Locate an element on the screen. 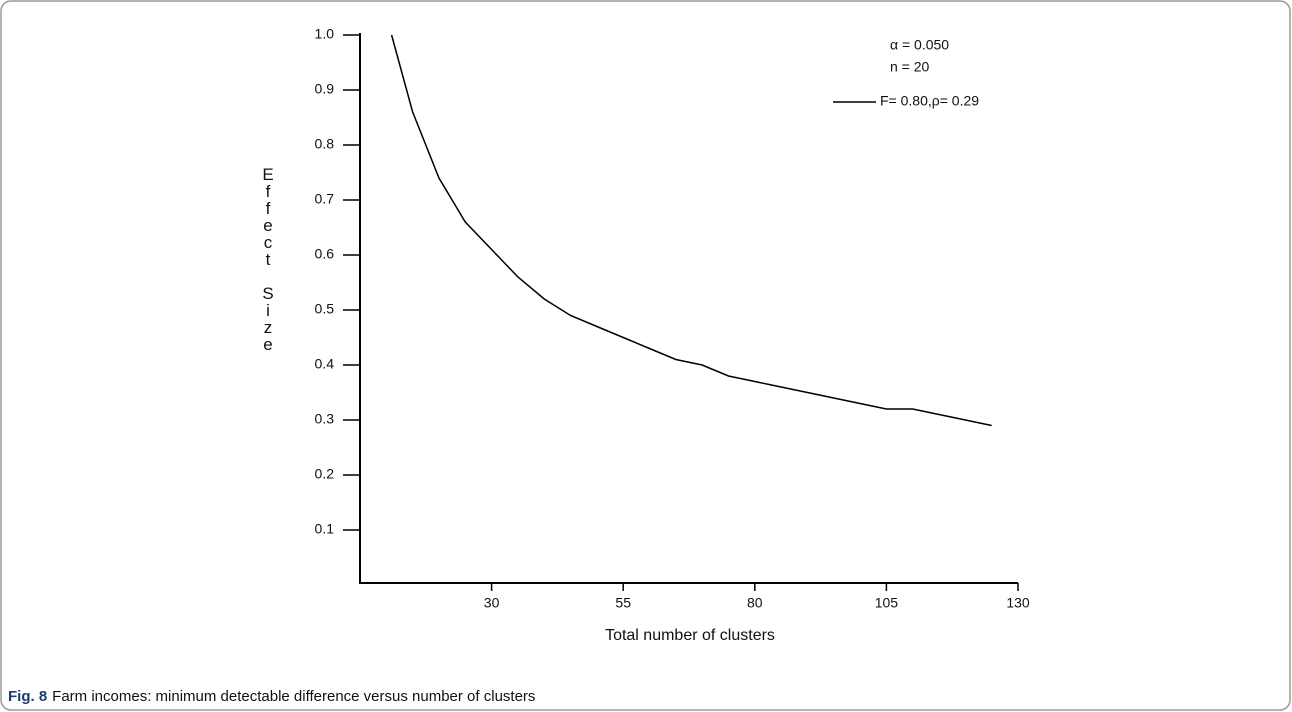 This screenshot has height=712, width=1292. y-tick-label: 0.7 is located at coordinates (325, 199).